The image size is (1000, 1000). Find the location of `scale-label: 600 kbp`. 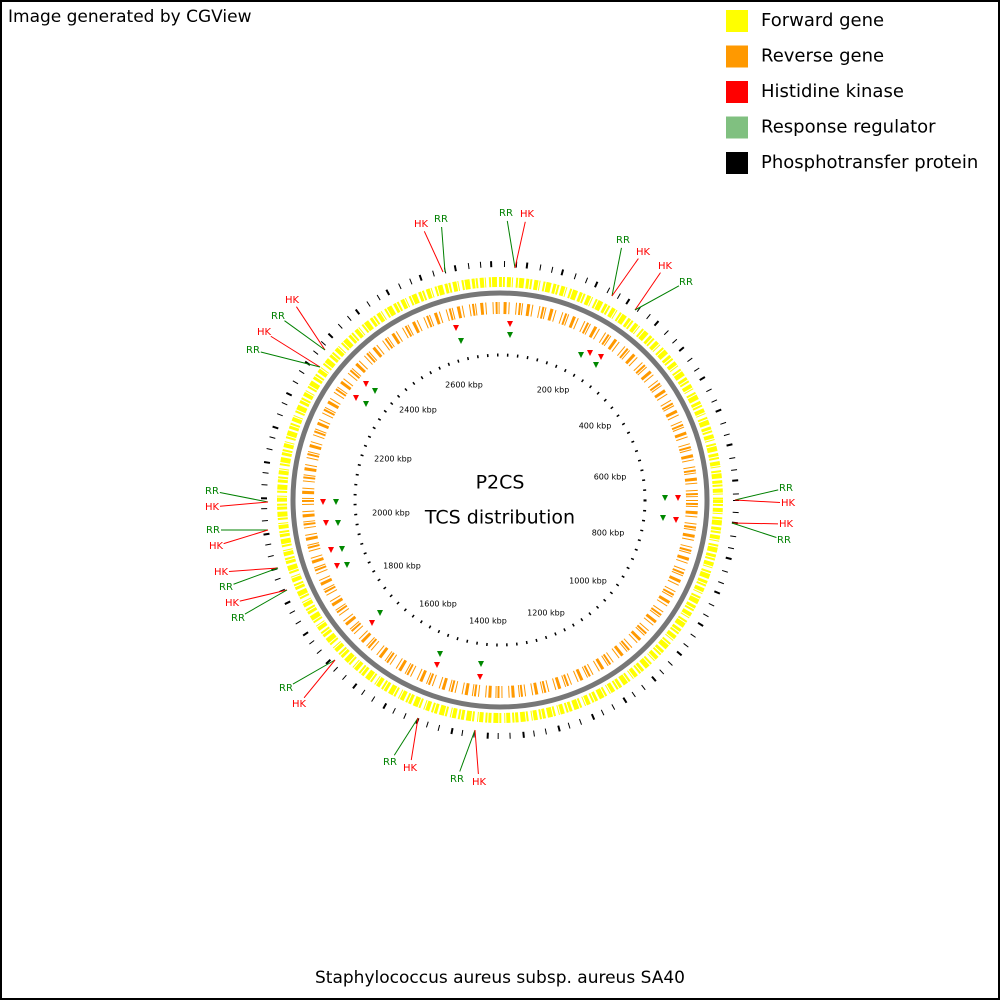

scale-label: 600 kbp is located at coordinates (610, 477).